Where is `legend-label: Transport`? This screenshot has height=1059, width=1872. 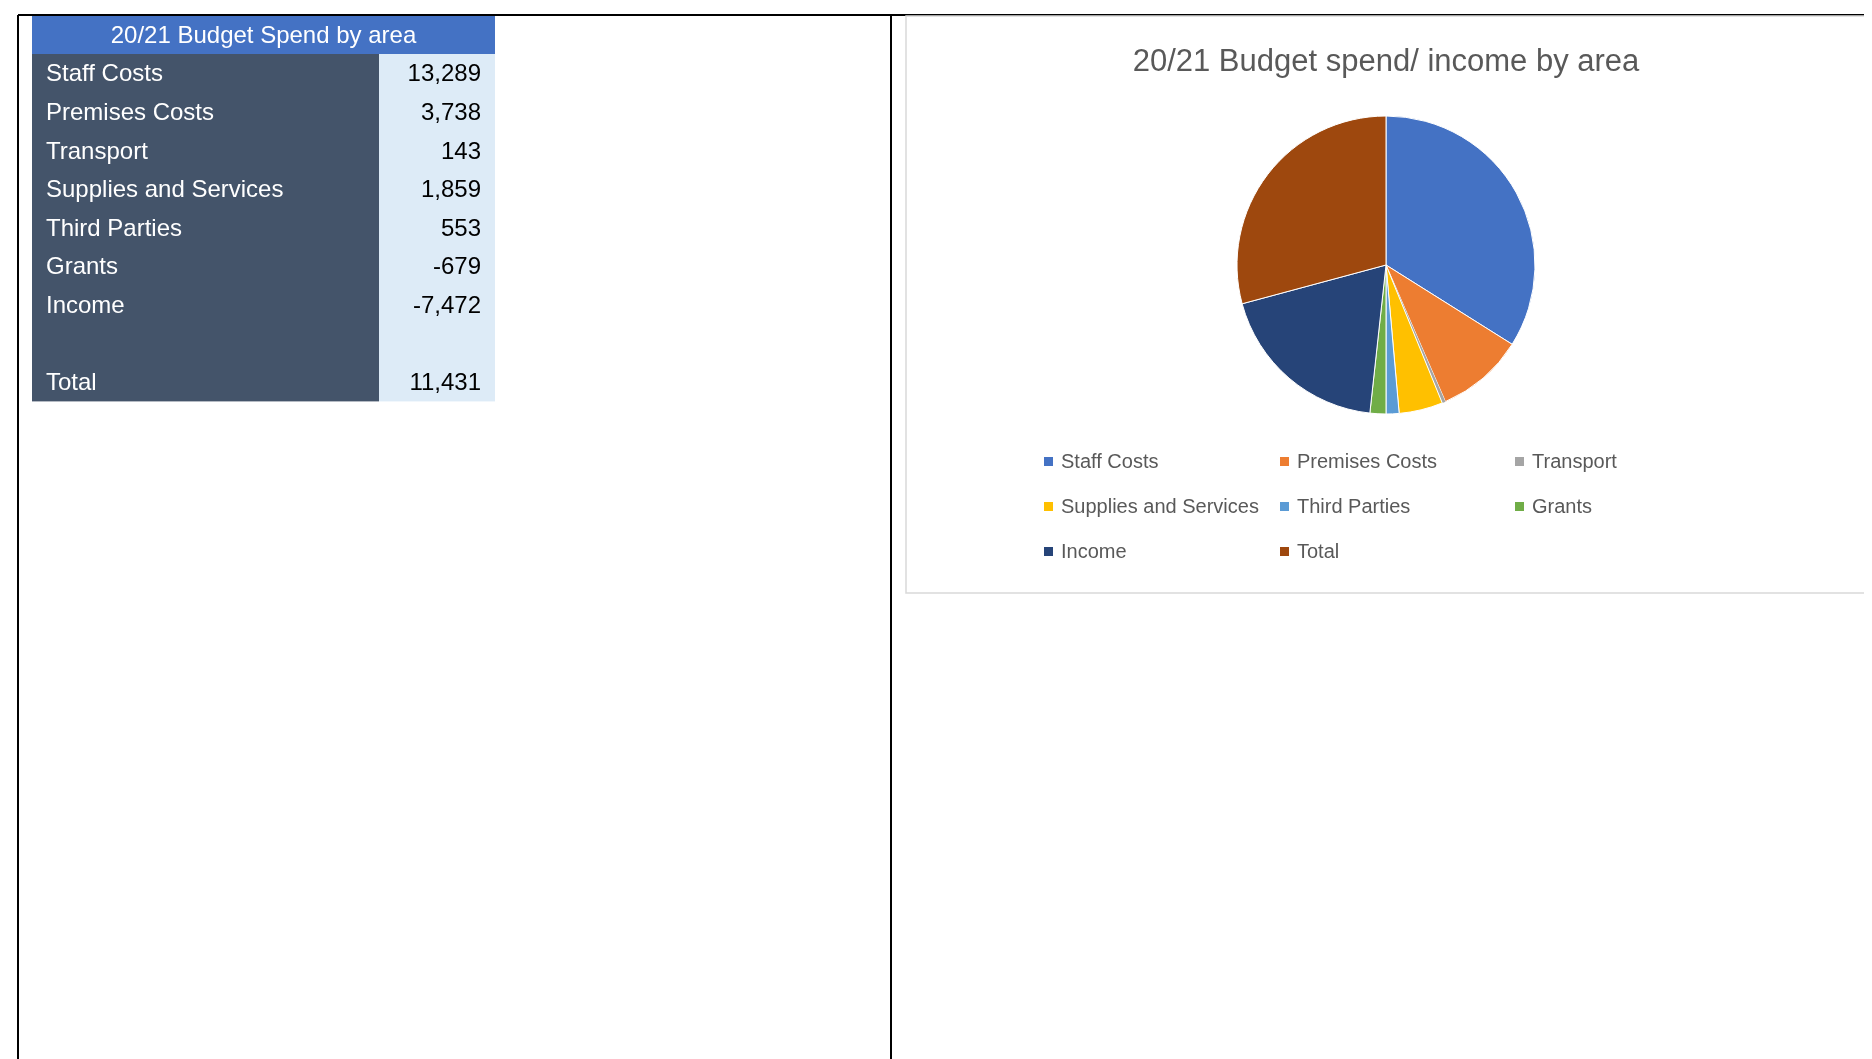
legend-label: Transport is located at coordinates (1575, 461).